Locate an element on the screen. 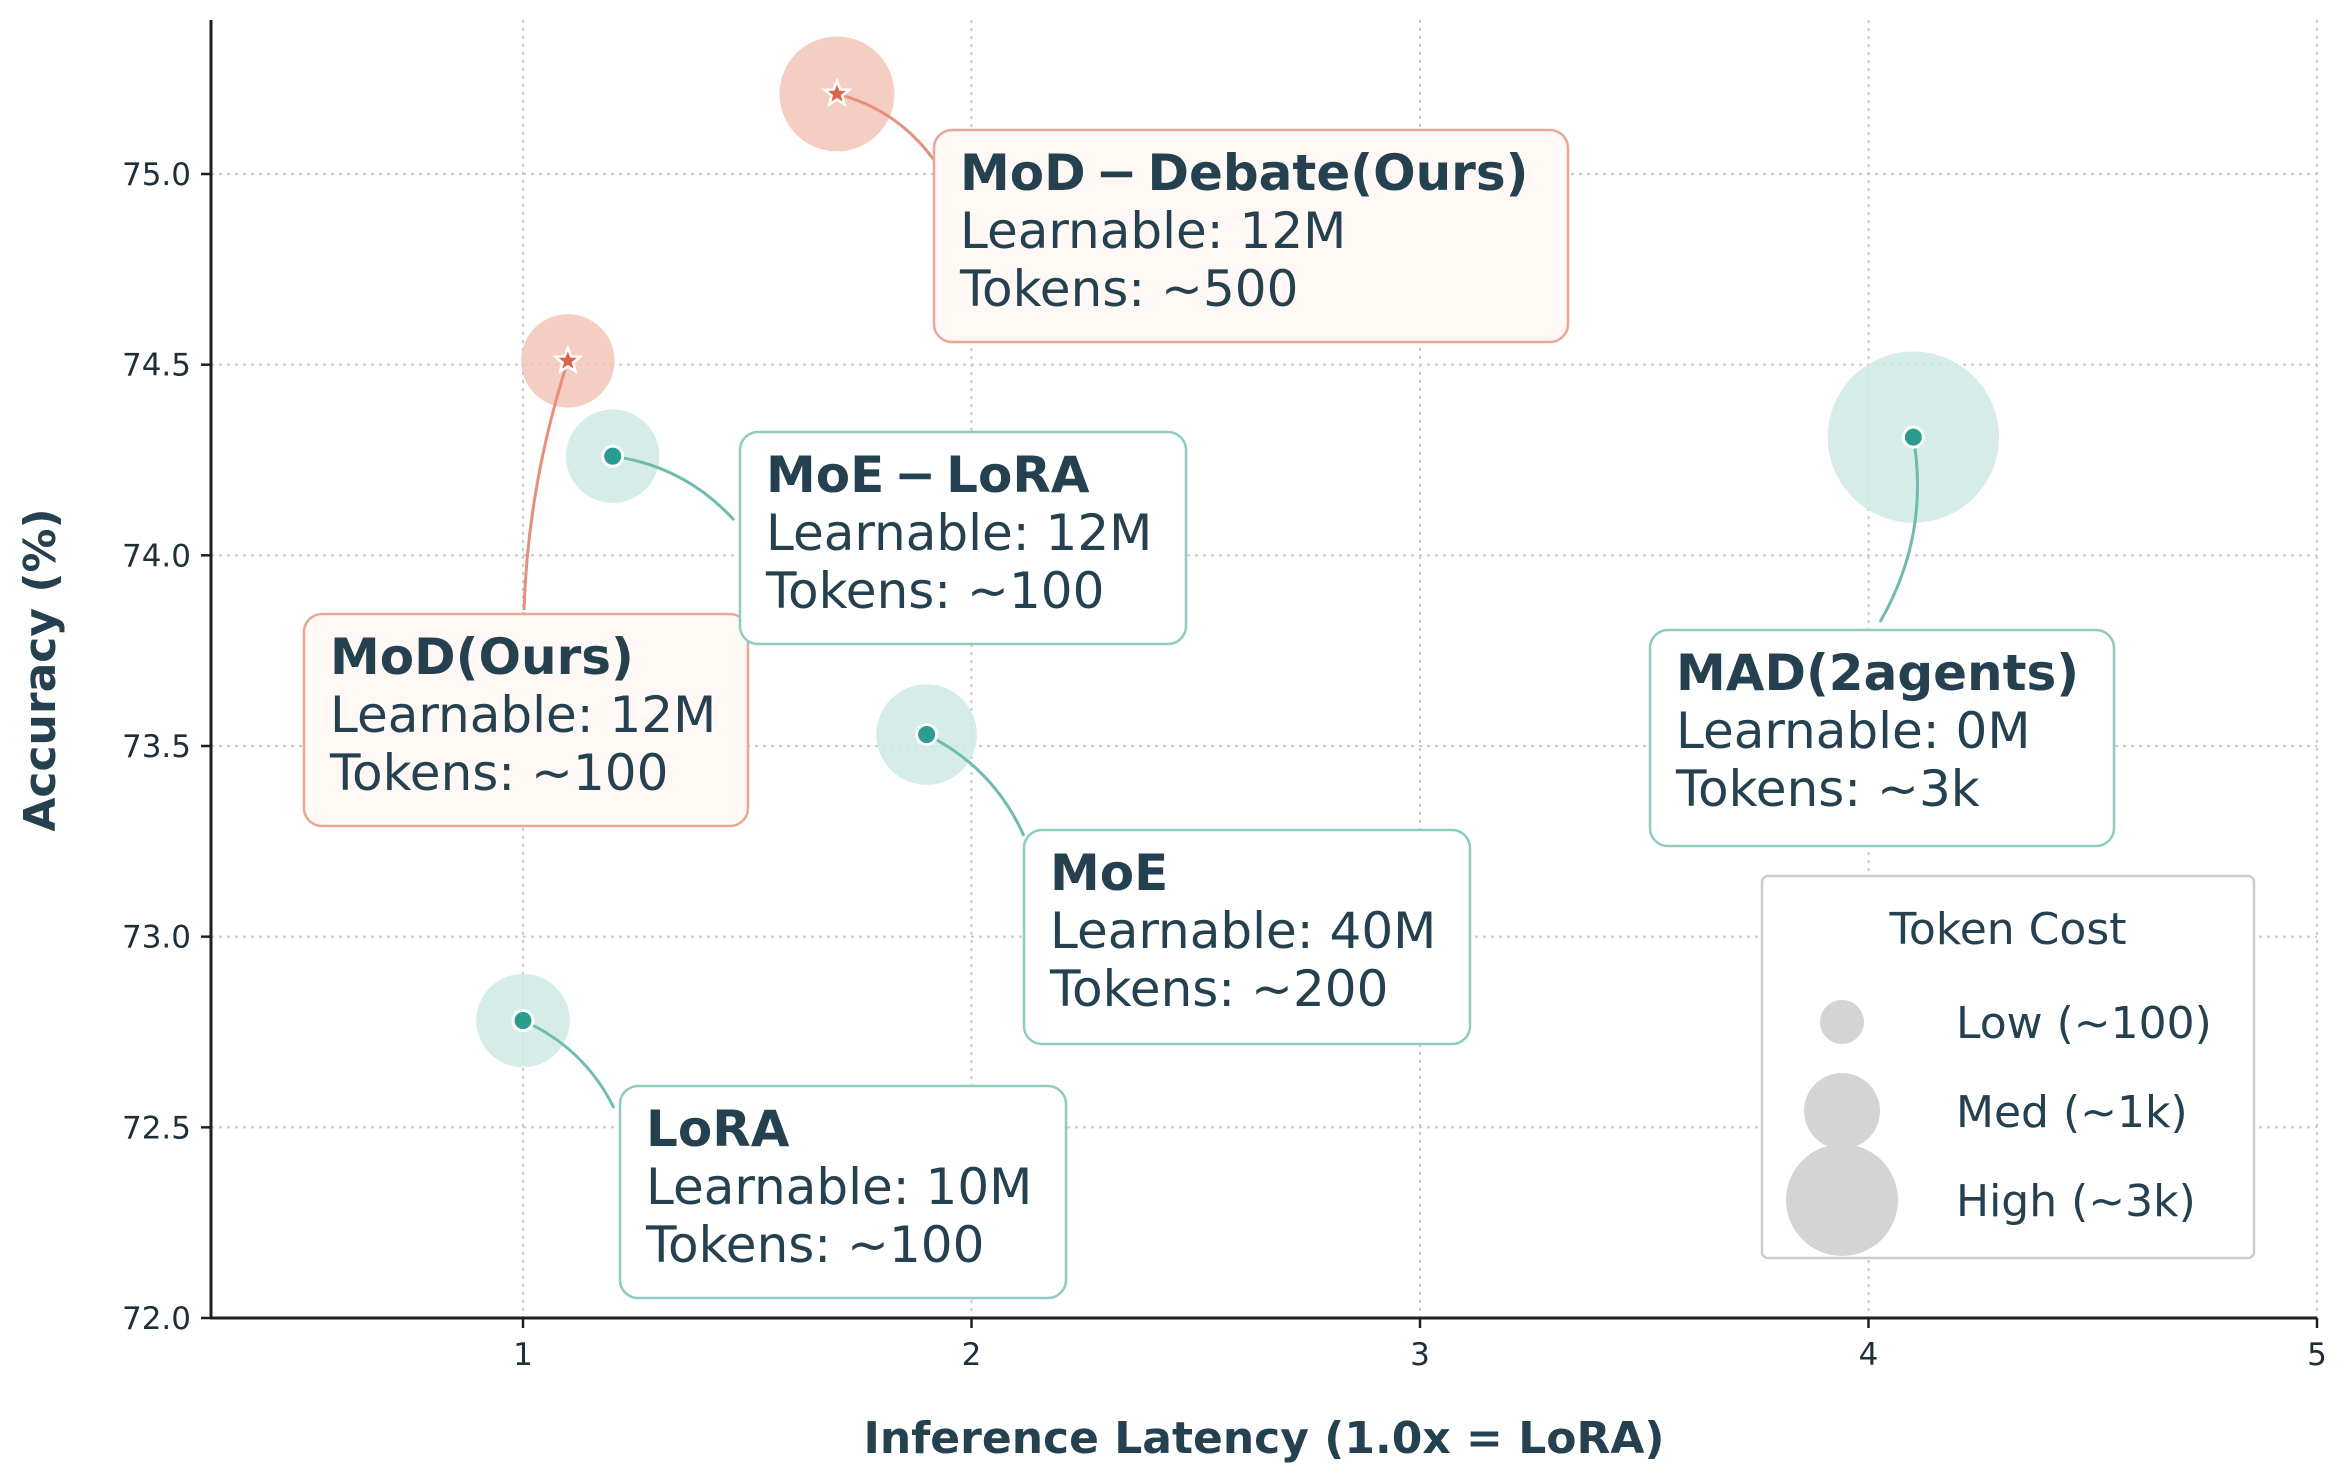 Image resolution: width=2344 pixels, height=1480 pixels. annotation-learnable-2: Learnable: 12M is located at coordinates (959, 533).